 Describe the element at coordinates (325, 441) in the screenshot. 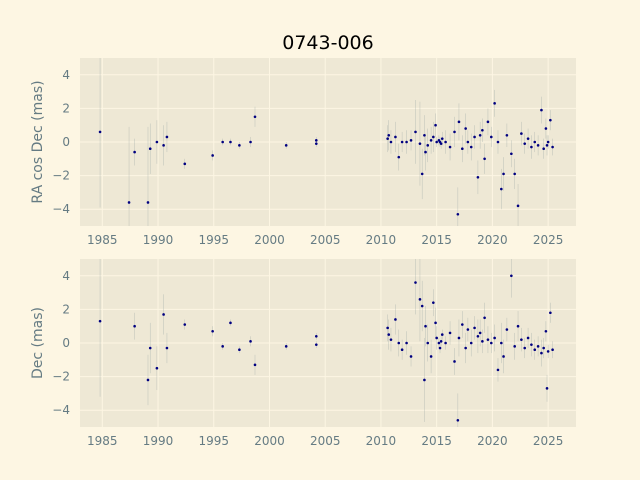

I see `bottom-xticks: 1985 1990 1995 2000 2005 2010 2015 2020 2025` at that location.